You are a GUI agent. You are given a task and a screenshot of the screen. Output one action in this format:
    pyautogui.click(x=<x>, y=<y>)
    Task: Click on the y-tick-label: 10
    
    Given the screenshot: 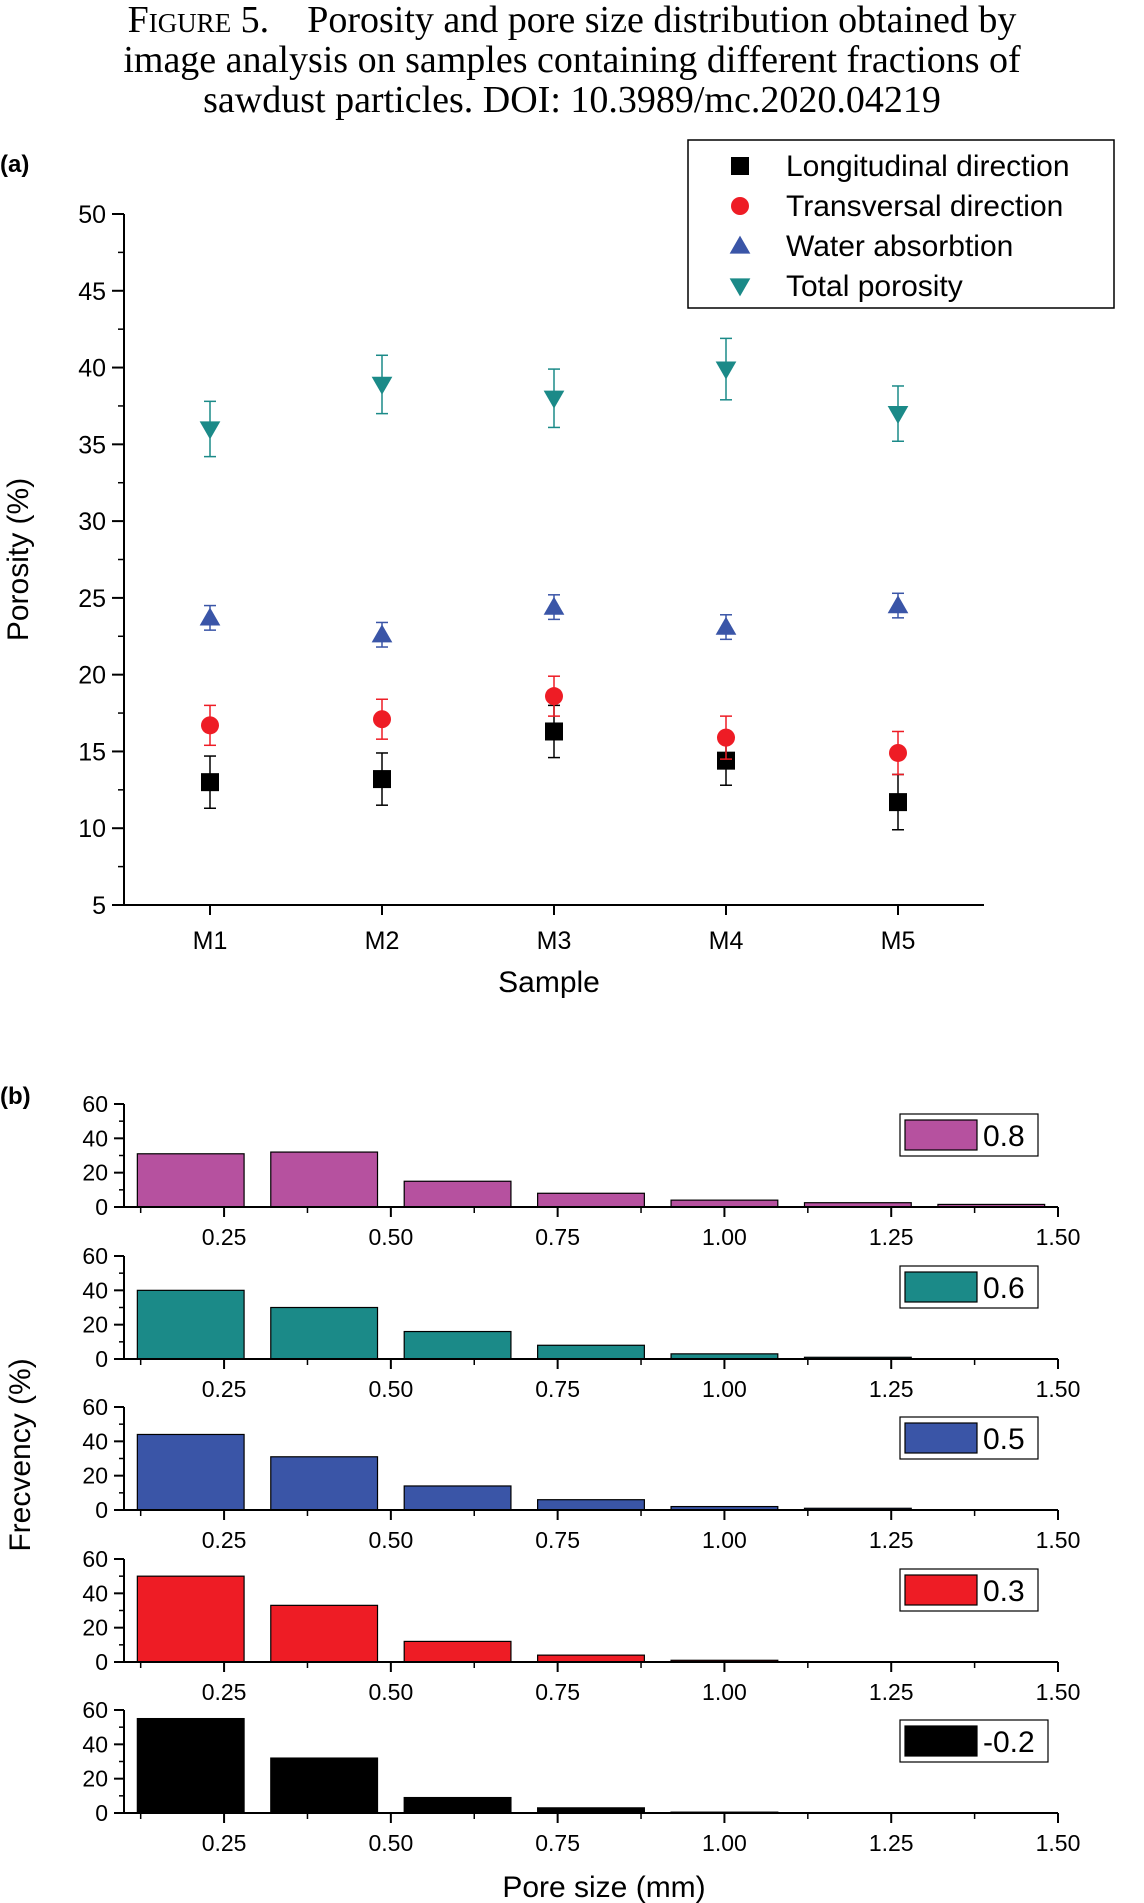 What is the action you would take?
    pyautogui.click(x=92, y=829)
    